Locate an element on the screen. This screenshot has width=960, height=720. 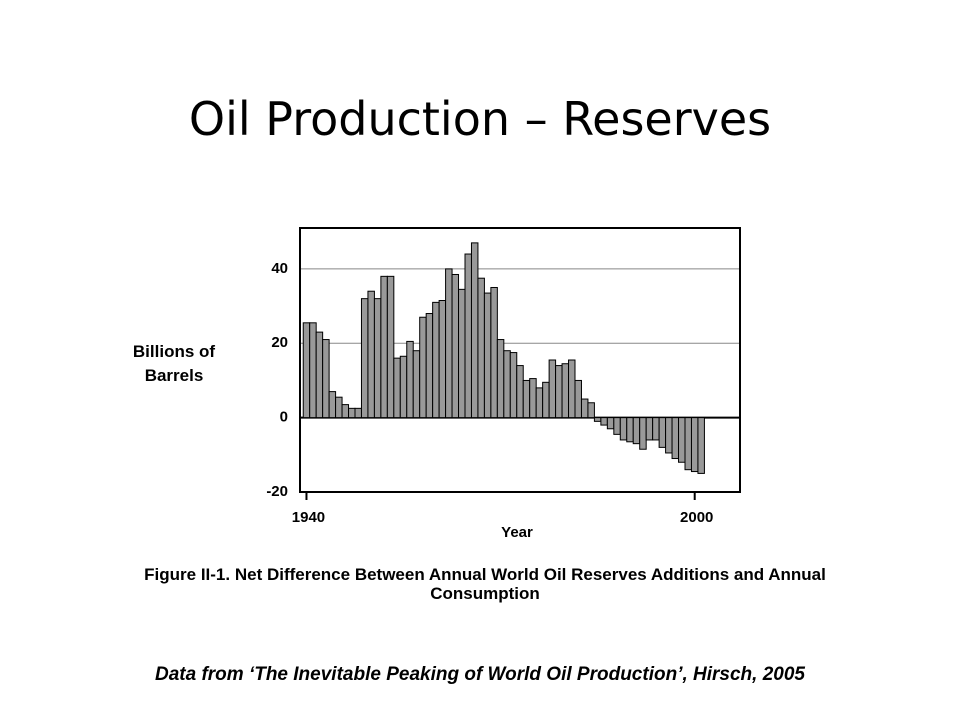
y-tick-label: 20 is located at coordinates (279, 342).